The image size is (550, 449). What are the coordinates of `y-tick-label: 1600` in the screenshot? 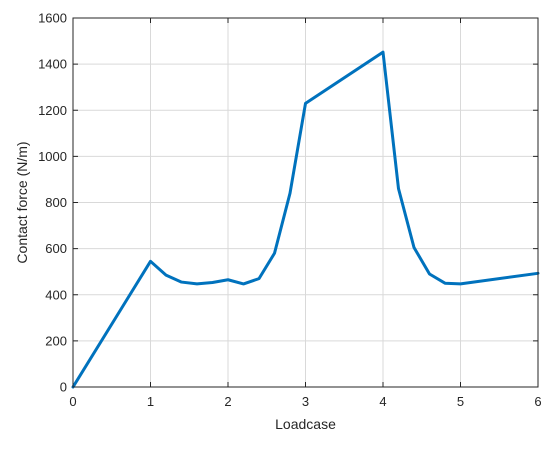 It's located at (52, 18).